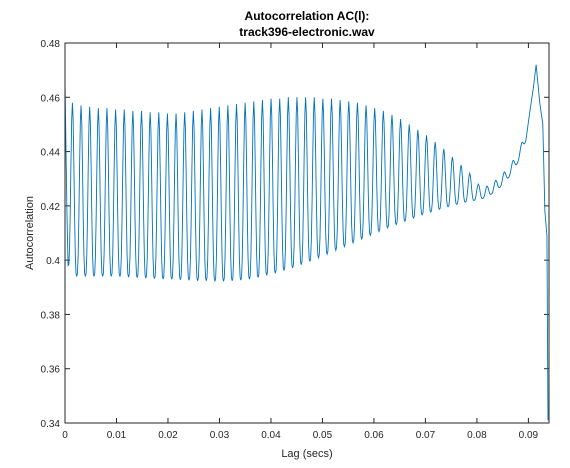 Image resolution: width=570 pixels, height=468 pixels. I want to click on x-axis-label: Lag (secs), so click(306, 454).